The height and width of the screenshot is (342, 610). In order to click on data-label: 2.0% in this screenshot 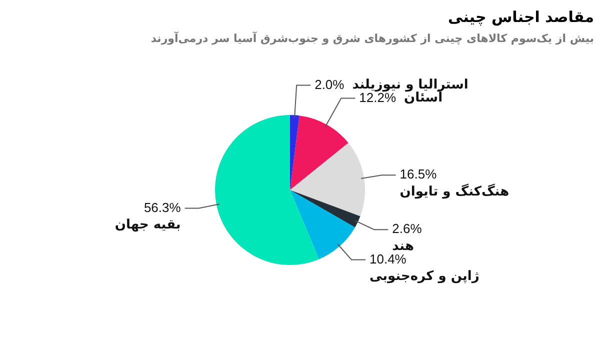, I will do `click(329, 84)`.